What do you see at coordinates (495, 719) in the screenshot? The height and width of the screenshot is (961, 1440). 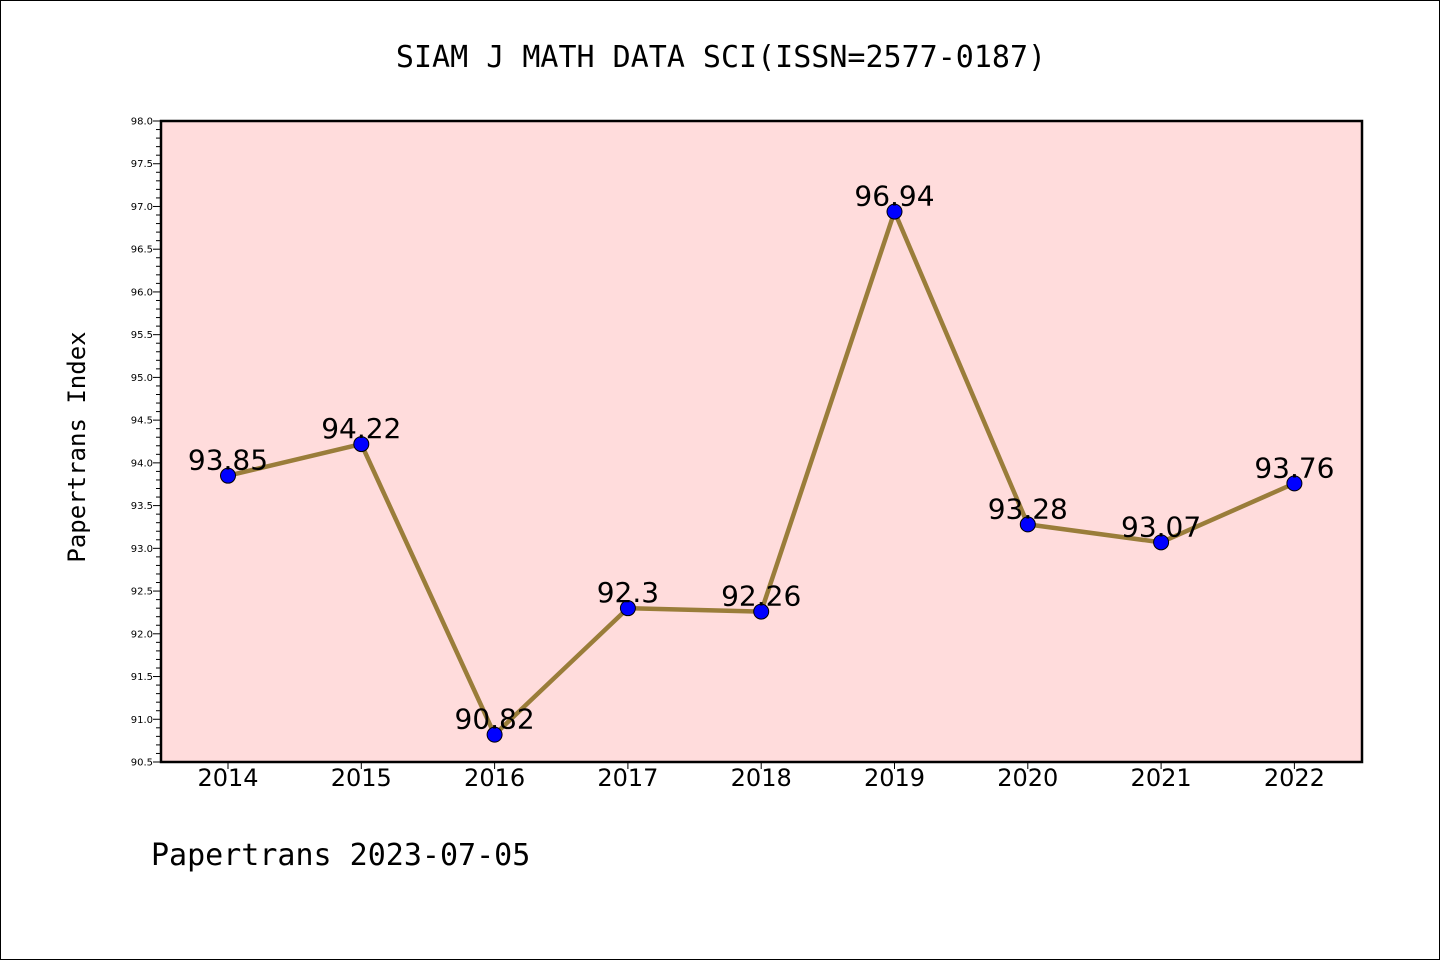 I see `data-label-2016: 90.82` at bounding box center [495, 719].